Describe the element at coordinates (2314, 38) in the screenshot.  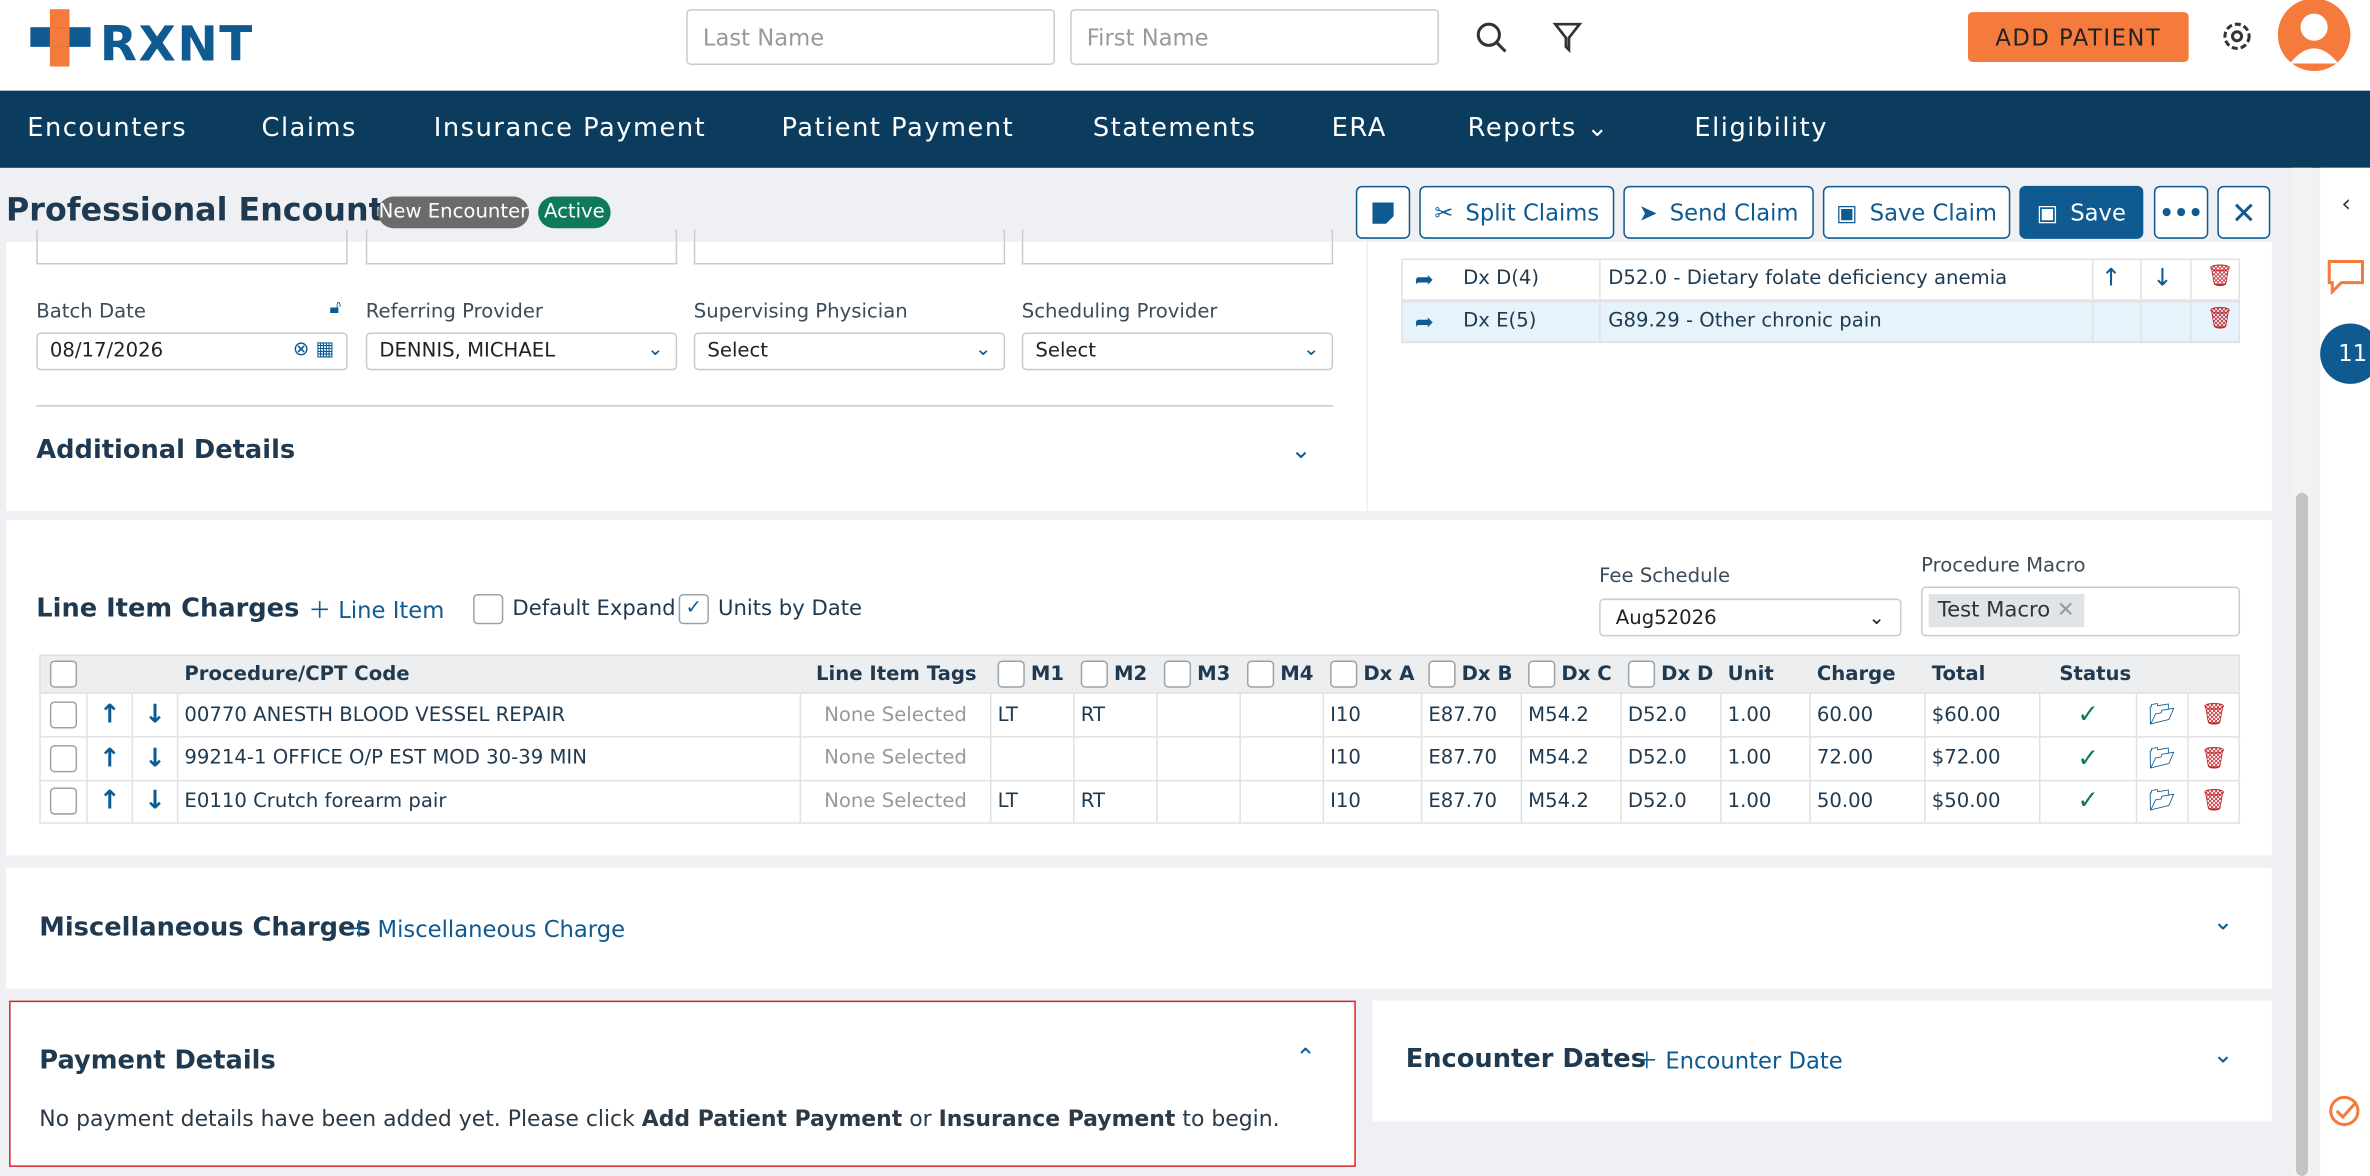
I see `avatar` at that location.